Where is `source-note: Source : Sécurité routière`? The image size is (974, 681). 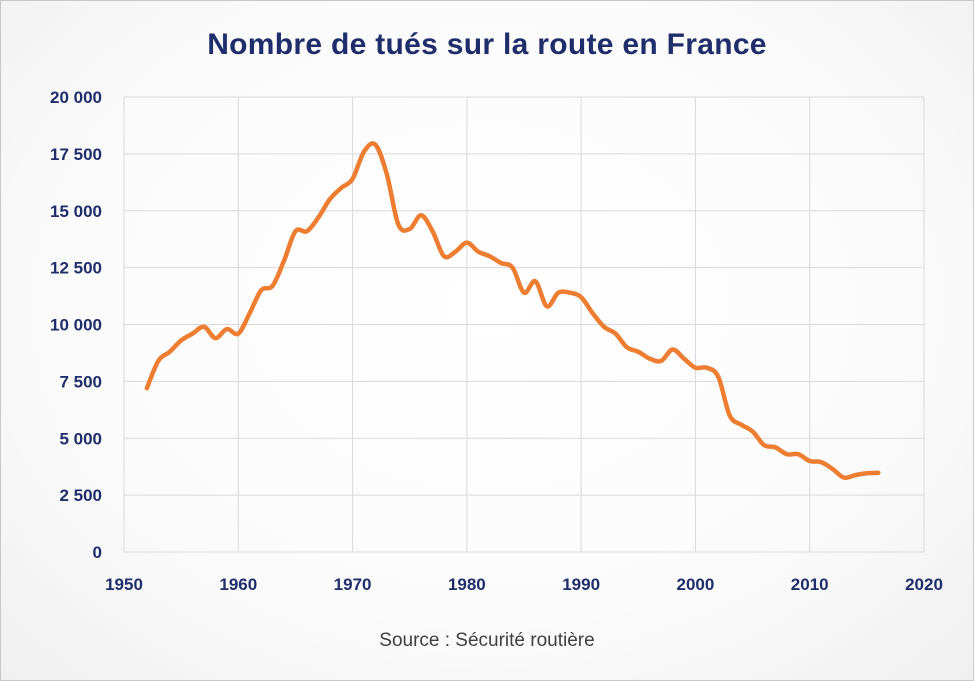
source-note: Source : Sécurité routière is located at coordinates (487, 640).